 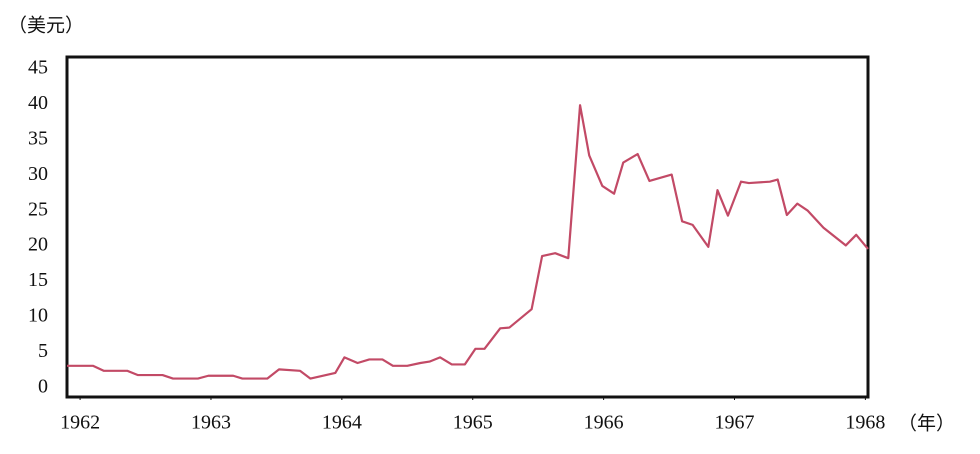 What do you see at coordinates (473, 423) in the screenshot?
I see `x-tick-label: 1965` at bounding box center [473, 423].